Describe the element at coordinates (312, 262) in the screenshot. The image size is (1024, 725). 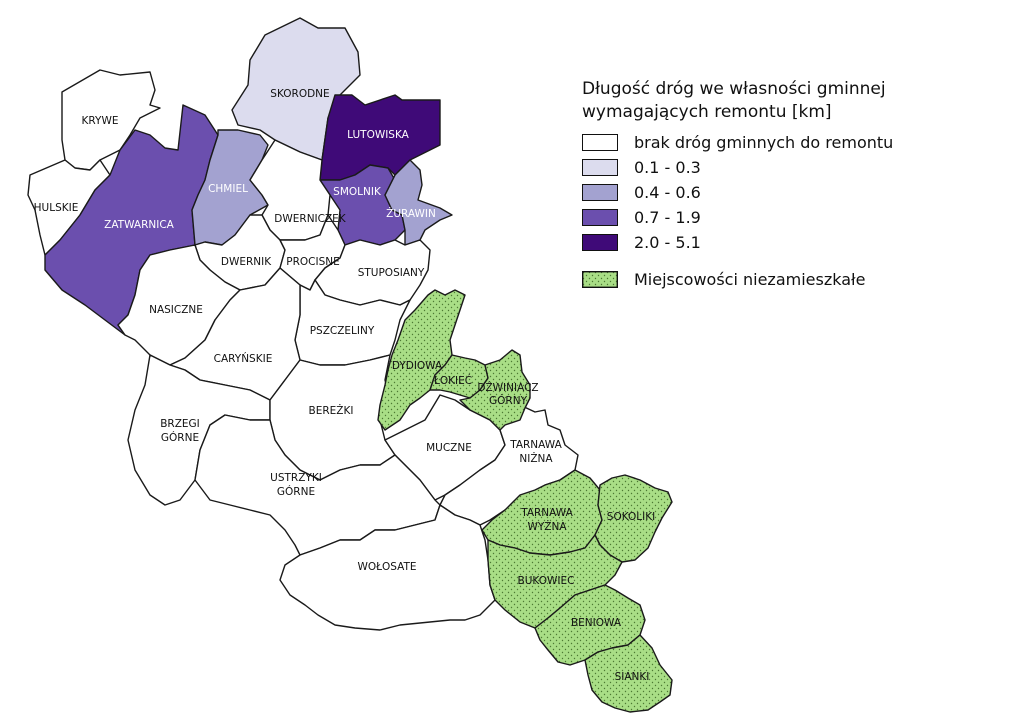
I see `label-procisne: PROCISNE` at that location.